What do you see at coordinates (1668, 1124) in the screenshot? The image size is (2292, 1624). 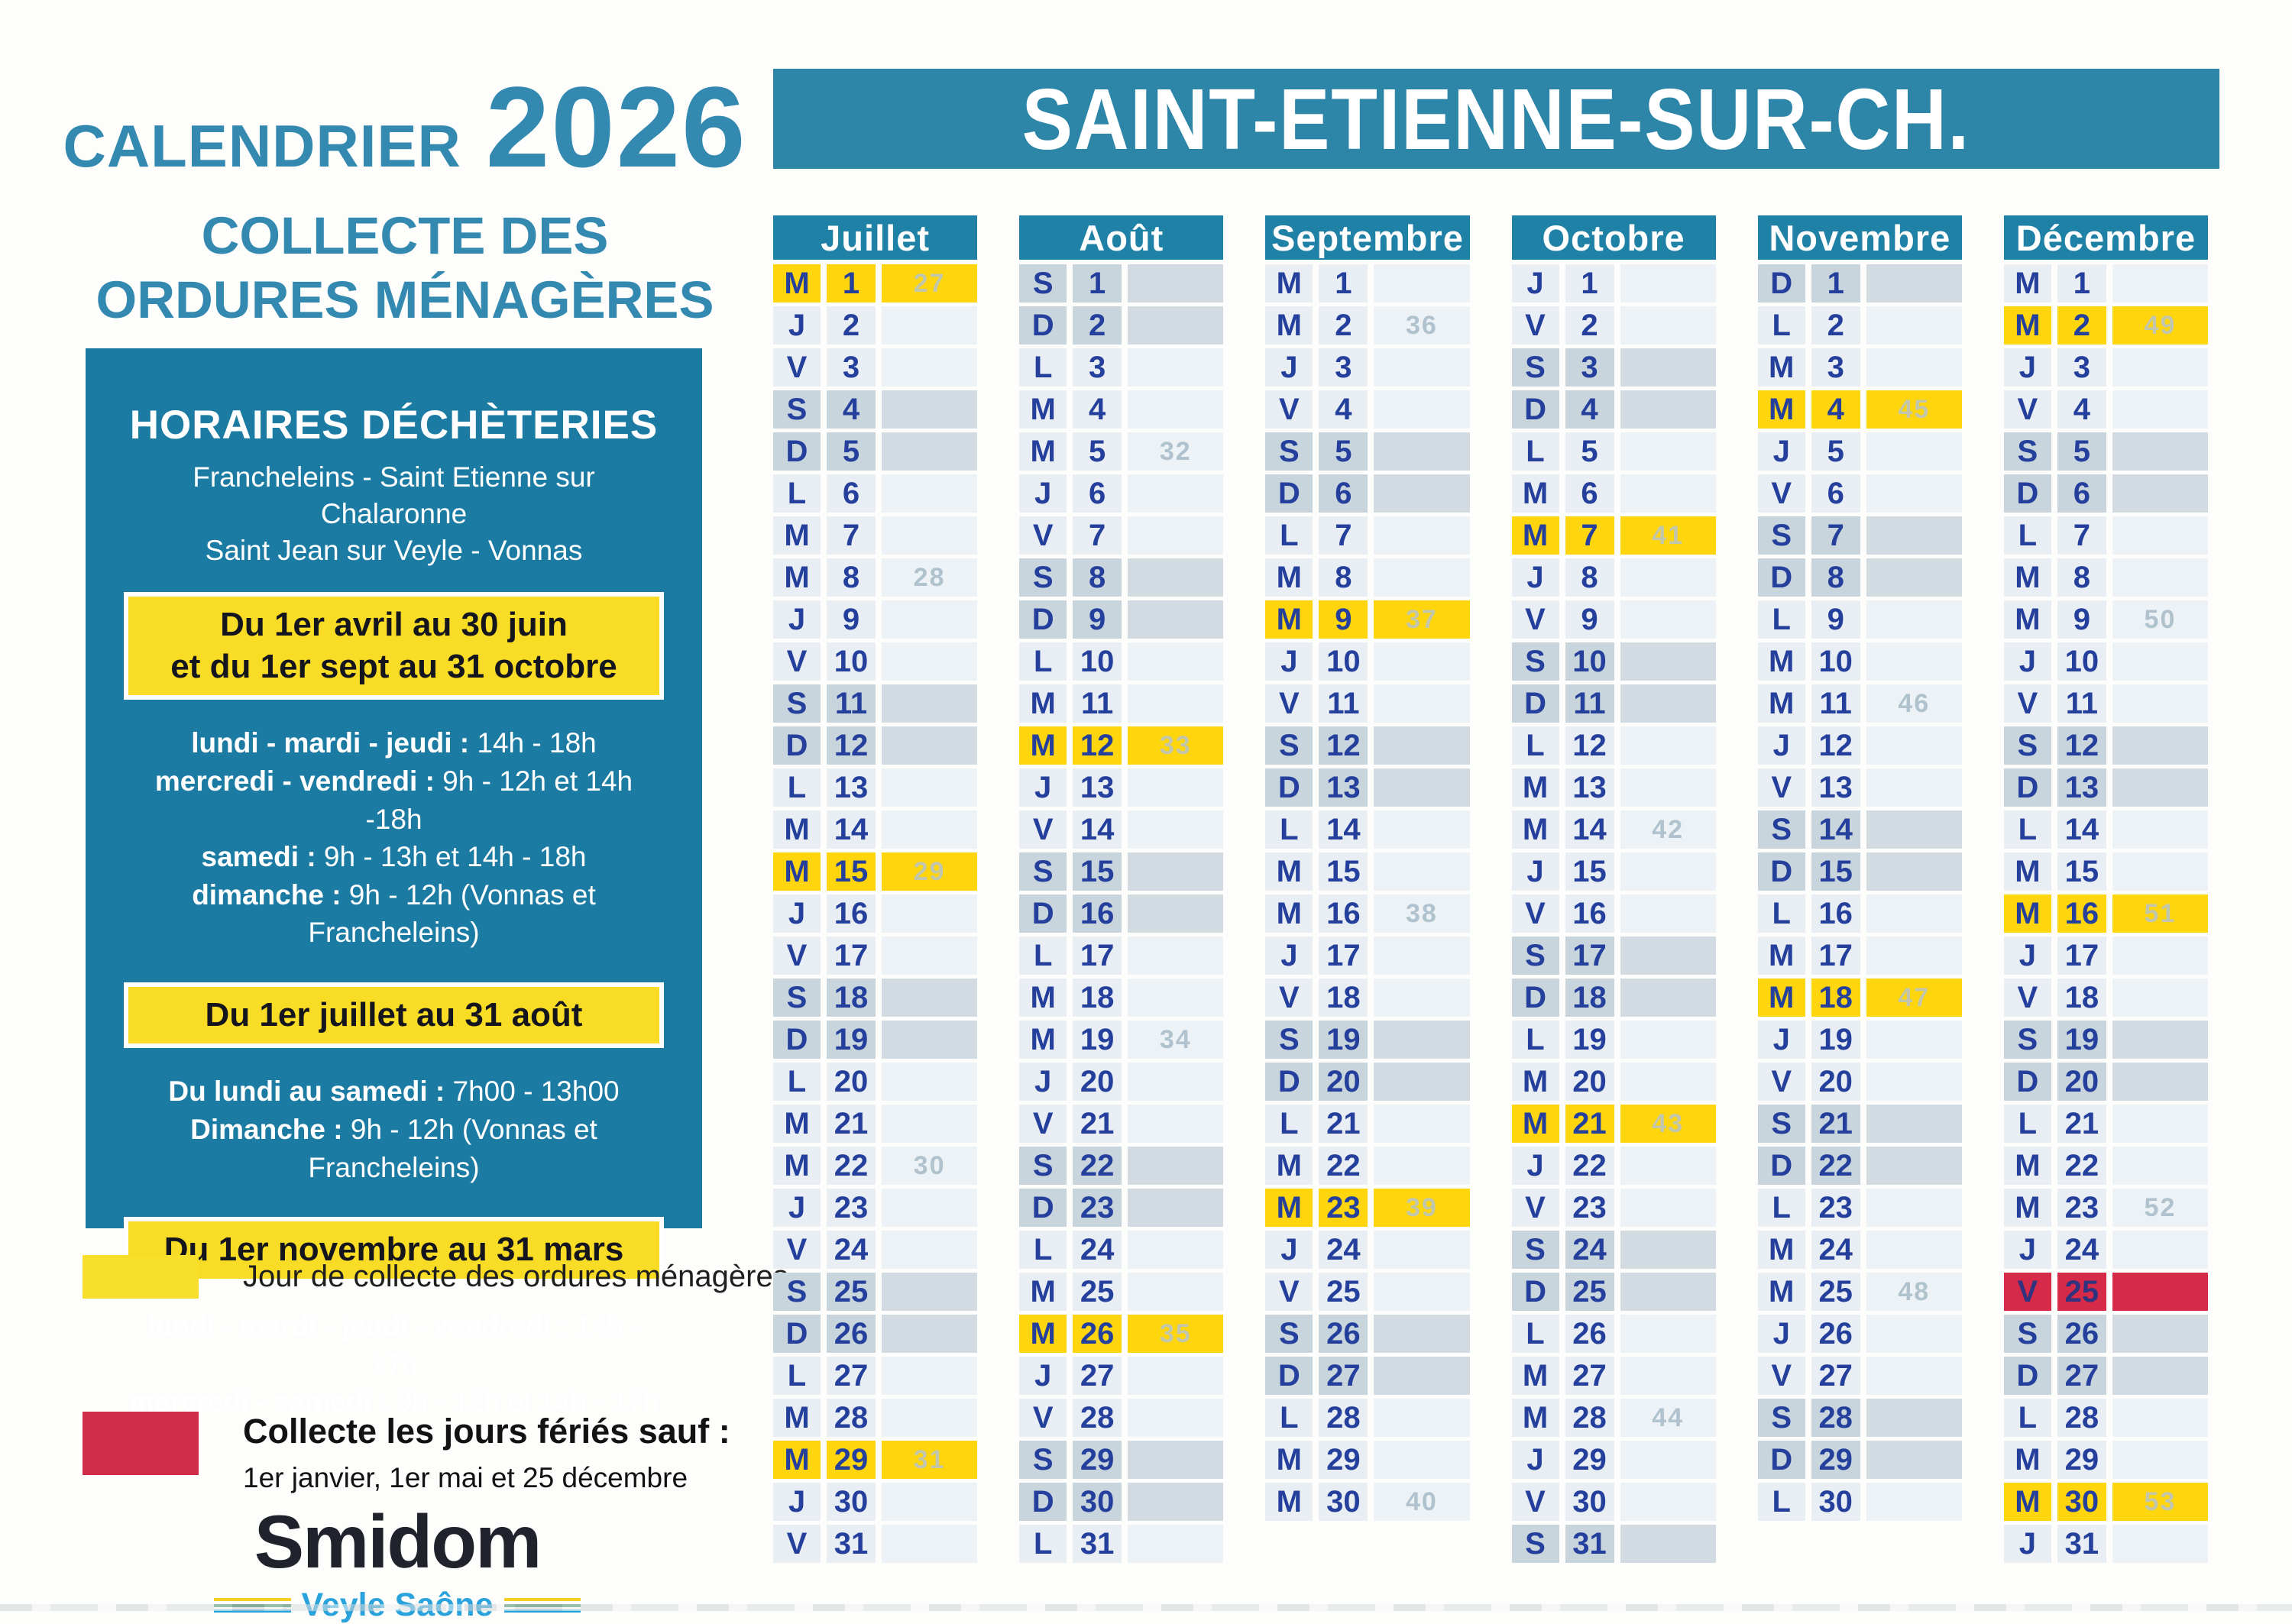 I see `week-number-cell: 43` at bounding box center [1668, 1124].